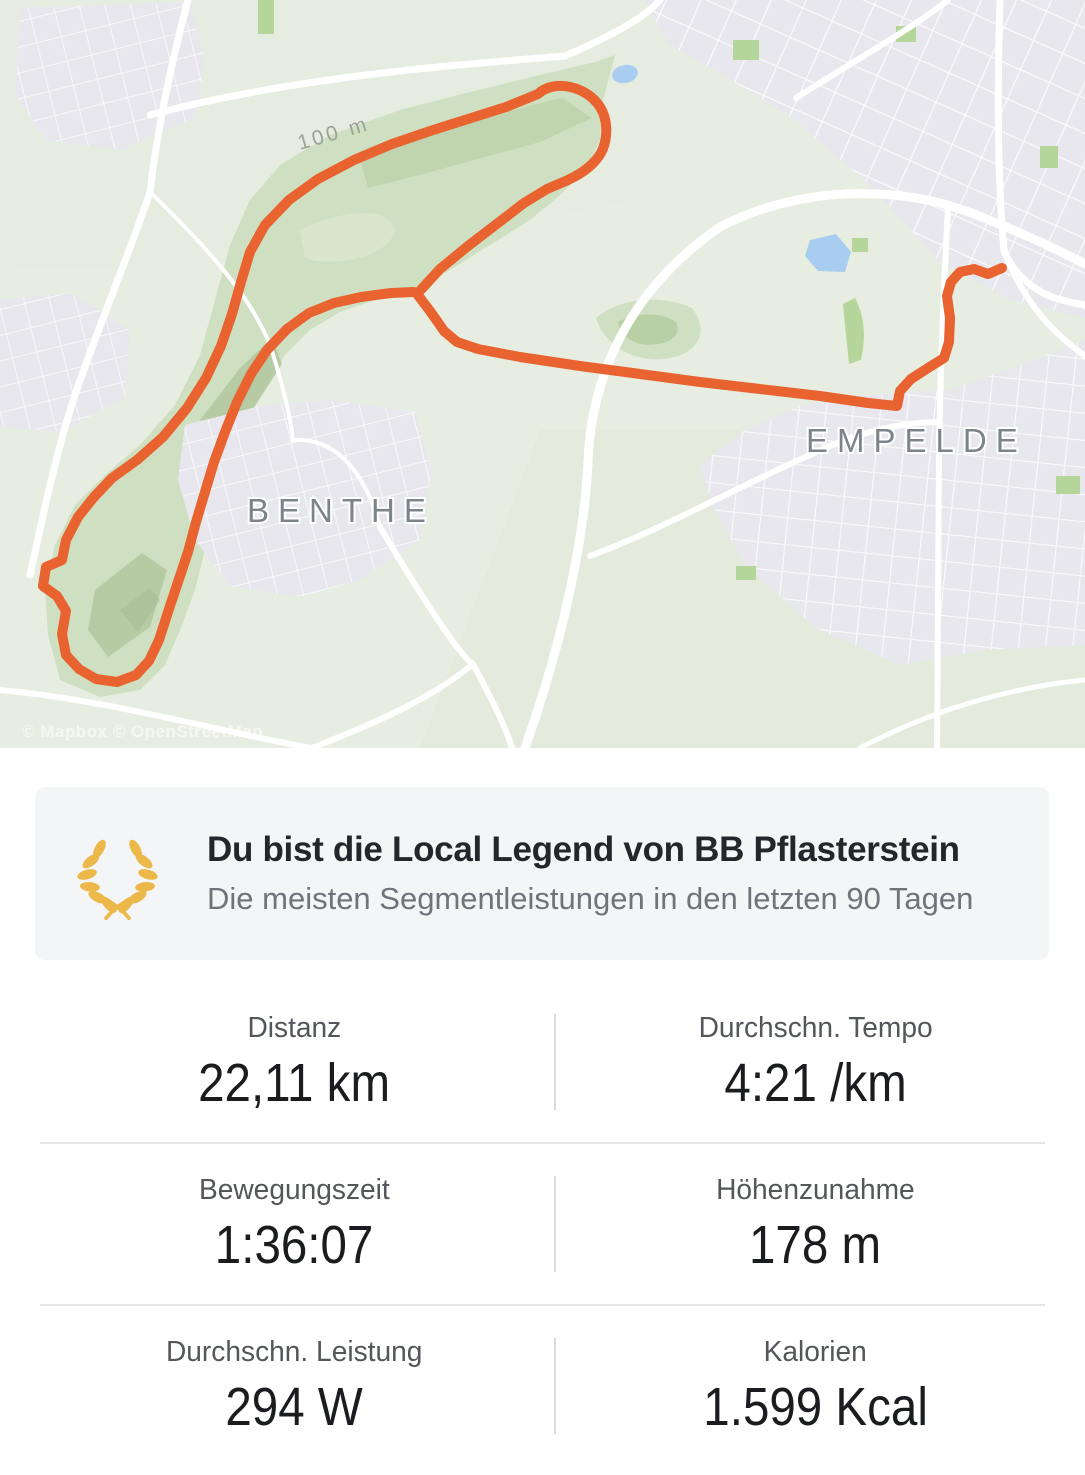 This screenshot has width=1085, height=1475. What do you see at coordinates (815, 1082) in the screenshot?
I see `stat-value: 4:21 /km` at bounding box center [815, 1082].